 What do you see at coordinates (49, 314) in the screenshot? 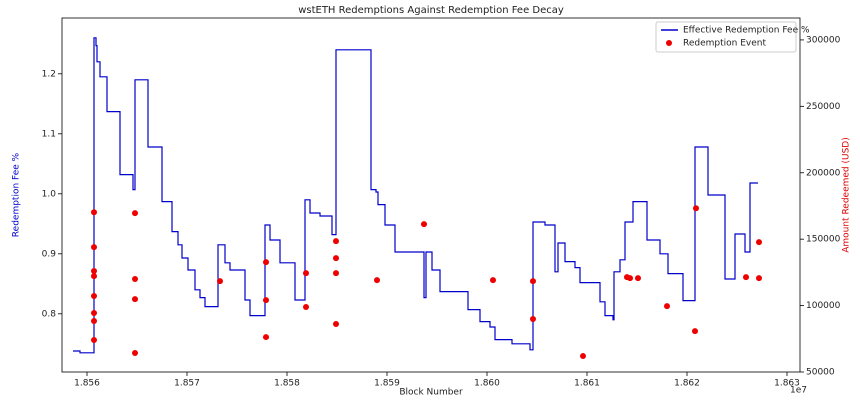
I see `y-tick-label: 0.8` at bounding box center [49, 314].